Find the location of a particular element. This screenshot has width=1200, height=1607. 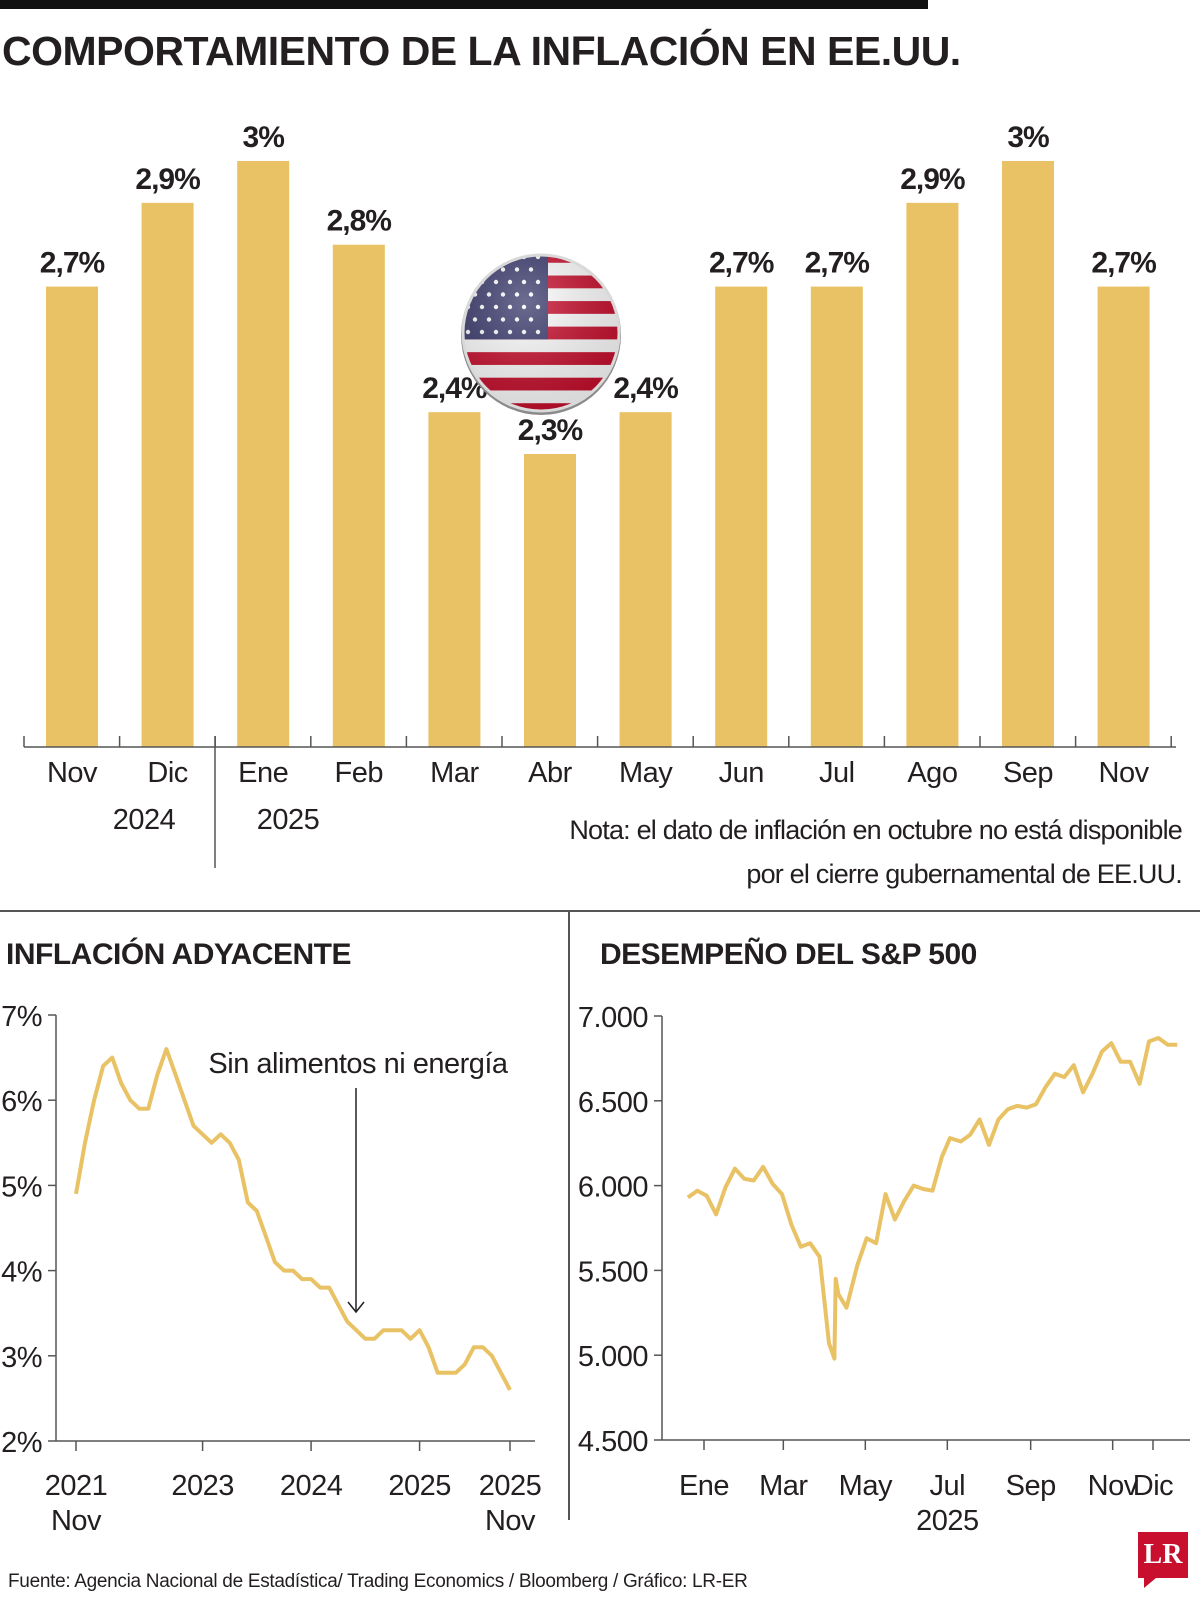

y-tick-label: 7.000 is located at coordinates (613, 1018).